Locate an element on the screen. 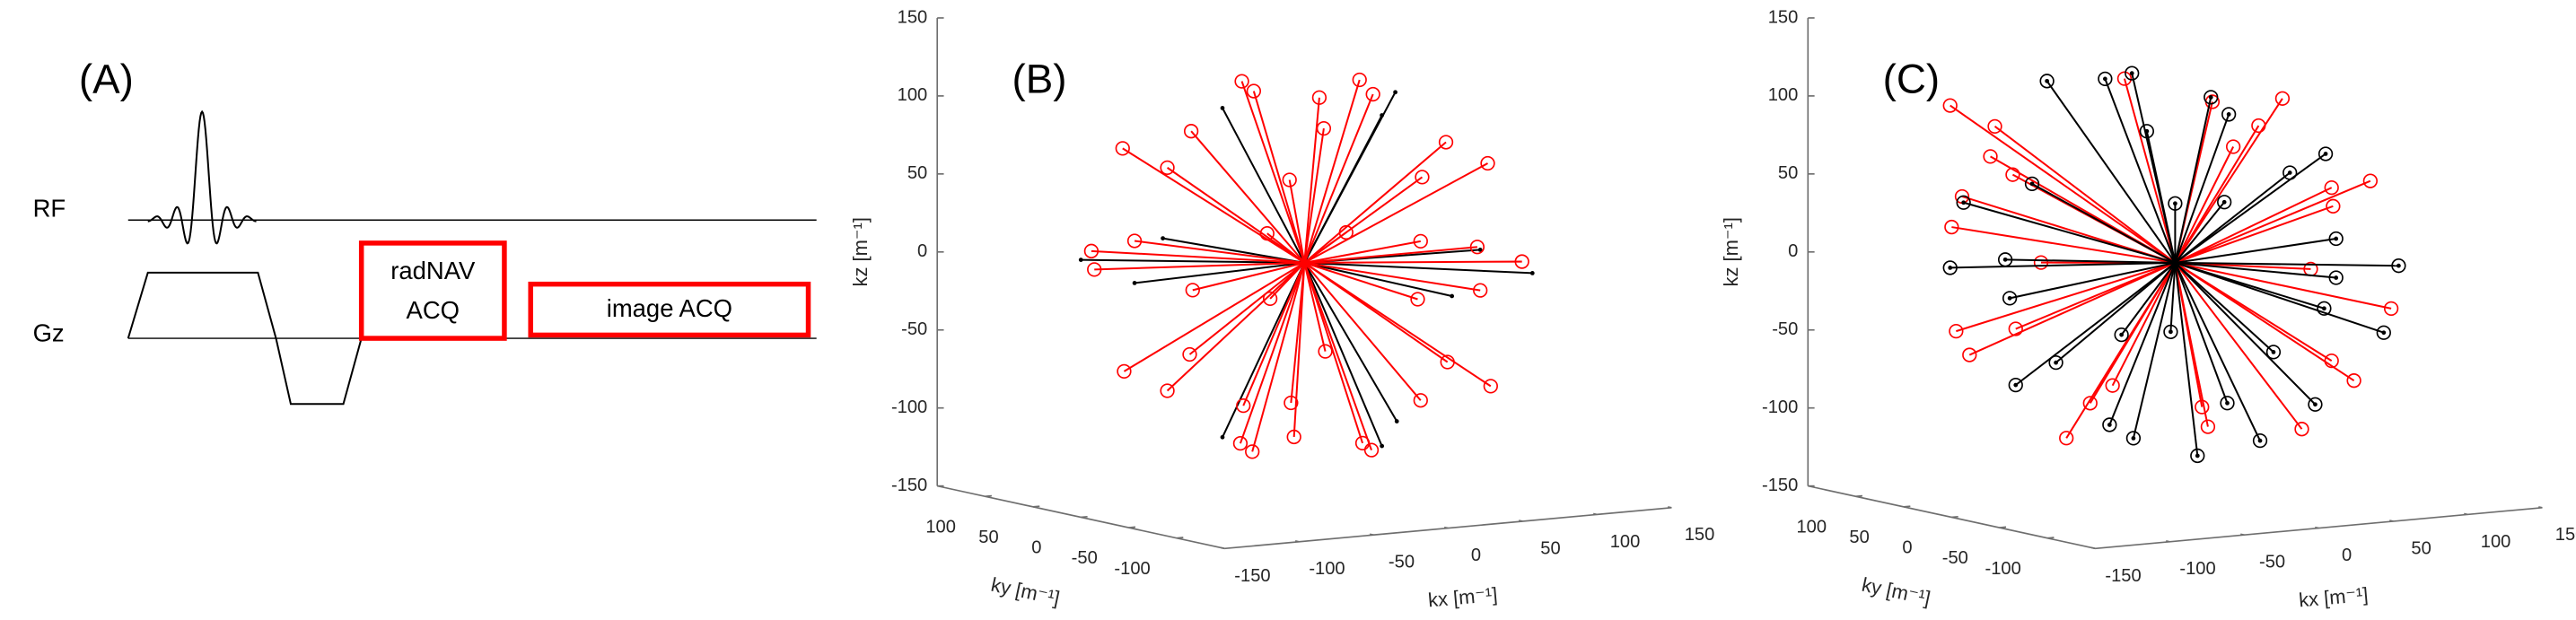 The height and width of the screenshot is (620, 2576). x-tick-label: 100 is located at coordinates (1625, 542).